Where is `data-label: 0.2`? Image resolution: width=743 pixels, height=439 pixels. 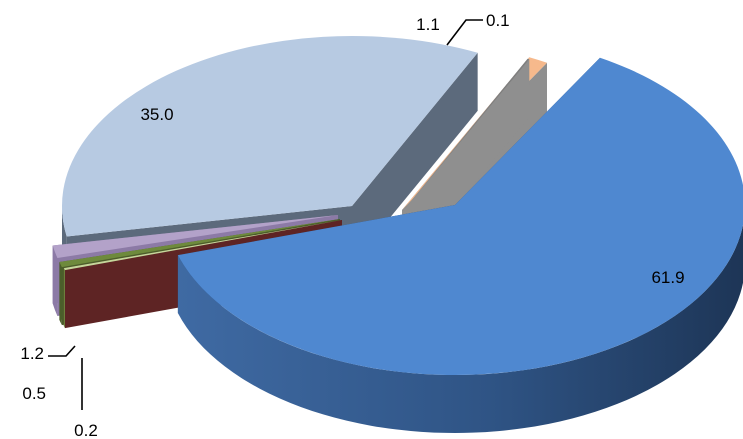 data-label: 0.2 is located at coordinates (86, 430).